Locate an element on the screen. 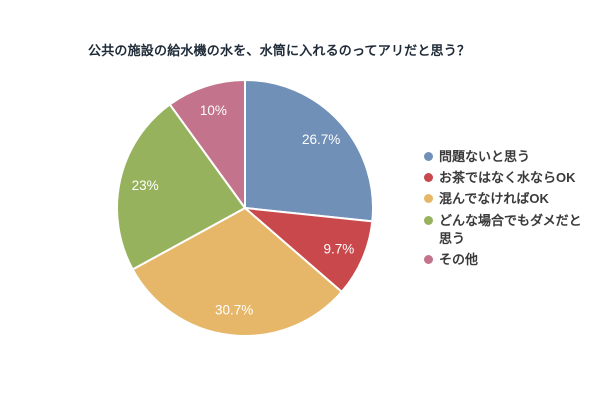 This screenshot has width=600, height=400. chart-title: 公共の施設の給水機の水を、水筒に入れるのってアリだと思う？ is located at coordinates (279, 50).